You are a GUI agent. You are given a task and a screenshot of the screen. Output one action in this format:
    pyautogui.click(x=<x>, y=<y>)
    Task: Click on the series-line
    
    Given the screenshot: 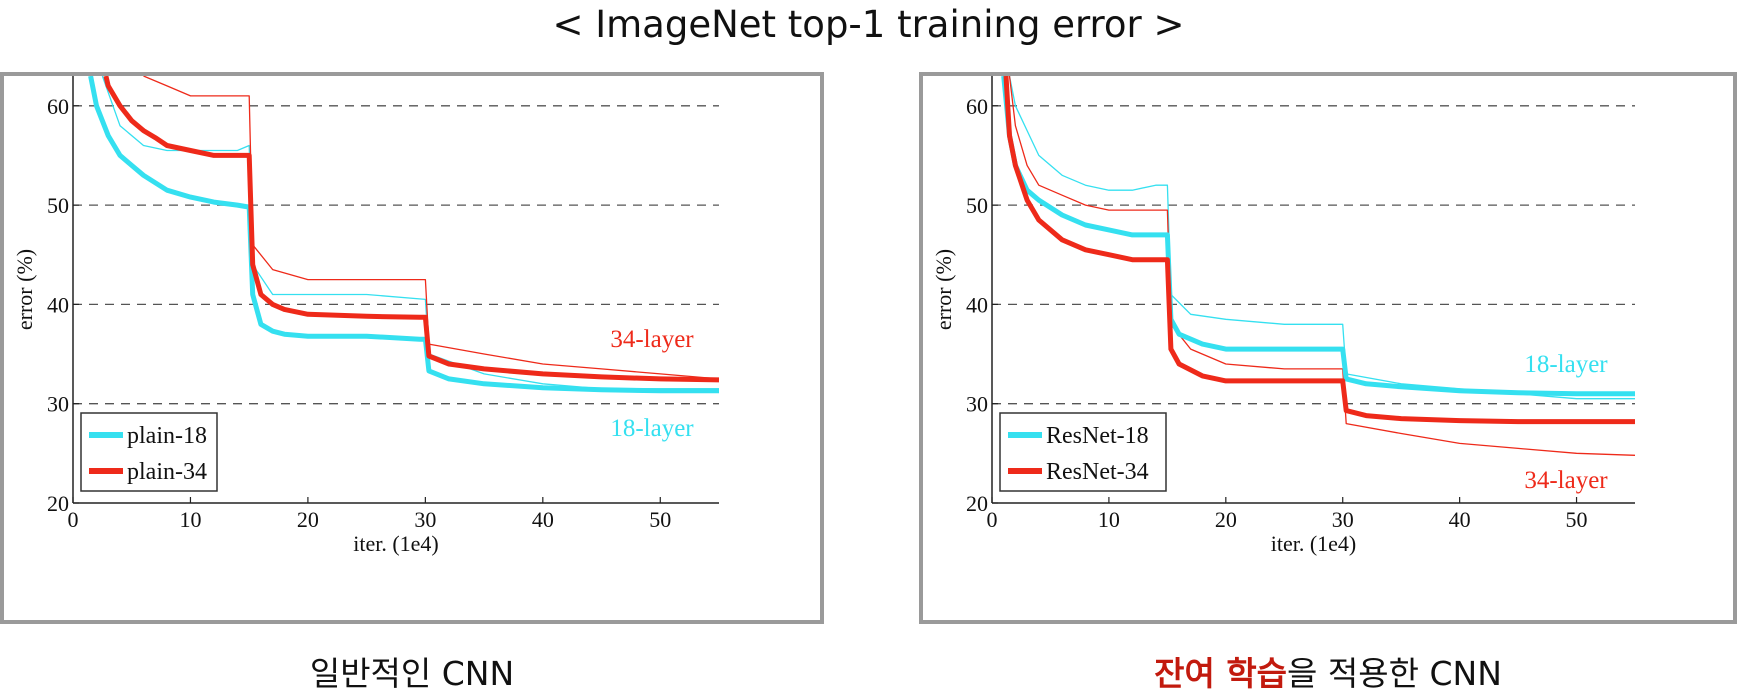 What is the action you would take?
    pyautogui.click(x=431, y=228)
    